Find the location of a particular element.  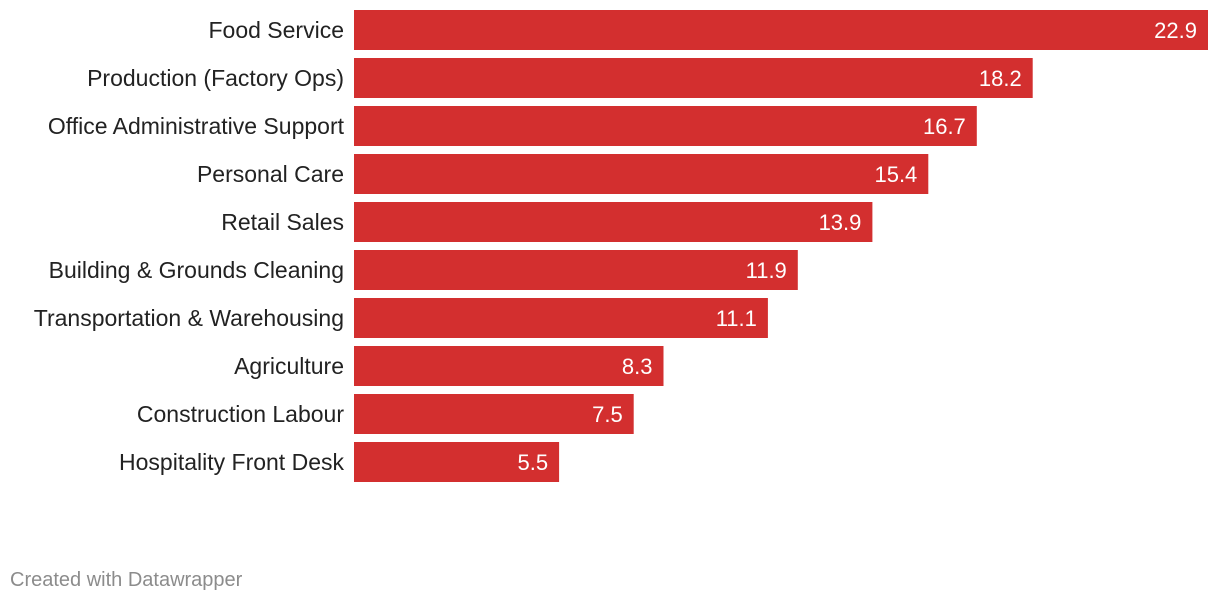

value-label-5: 11.9 is located at coordinates (766, 270).